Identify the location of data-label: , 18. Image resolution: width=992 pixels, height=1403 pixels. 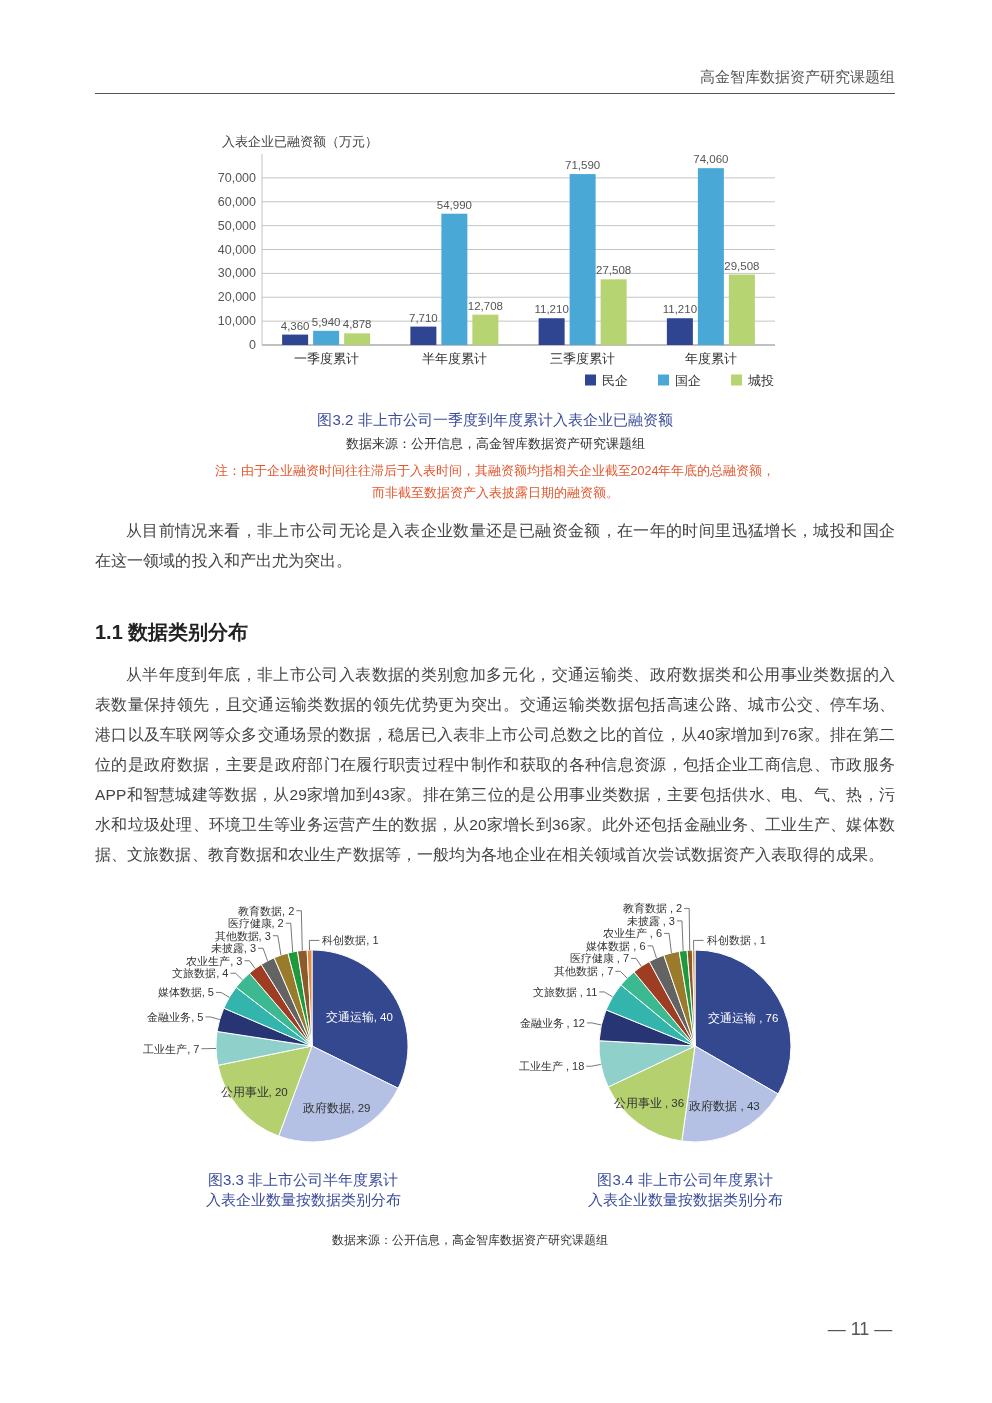
(573, 1066).